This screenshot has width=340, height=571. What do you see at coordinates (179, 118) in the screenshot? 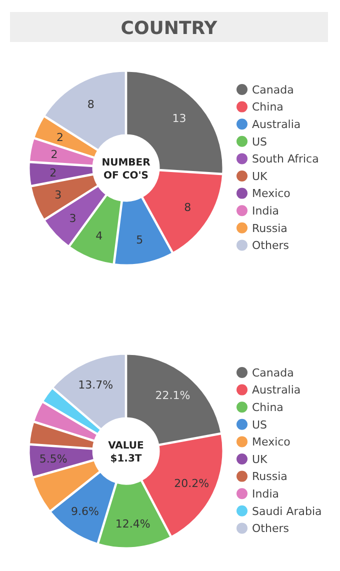
I see `data-label: 13` at bounding box center [179, 118].